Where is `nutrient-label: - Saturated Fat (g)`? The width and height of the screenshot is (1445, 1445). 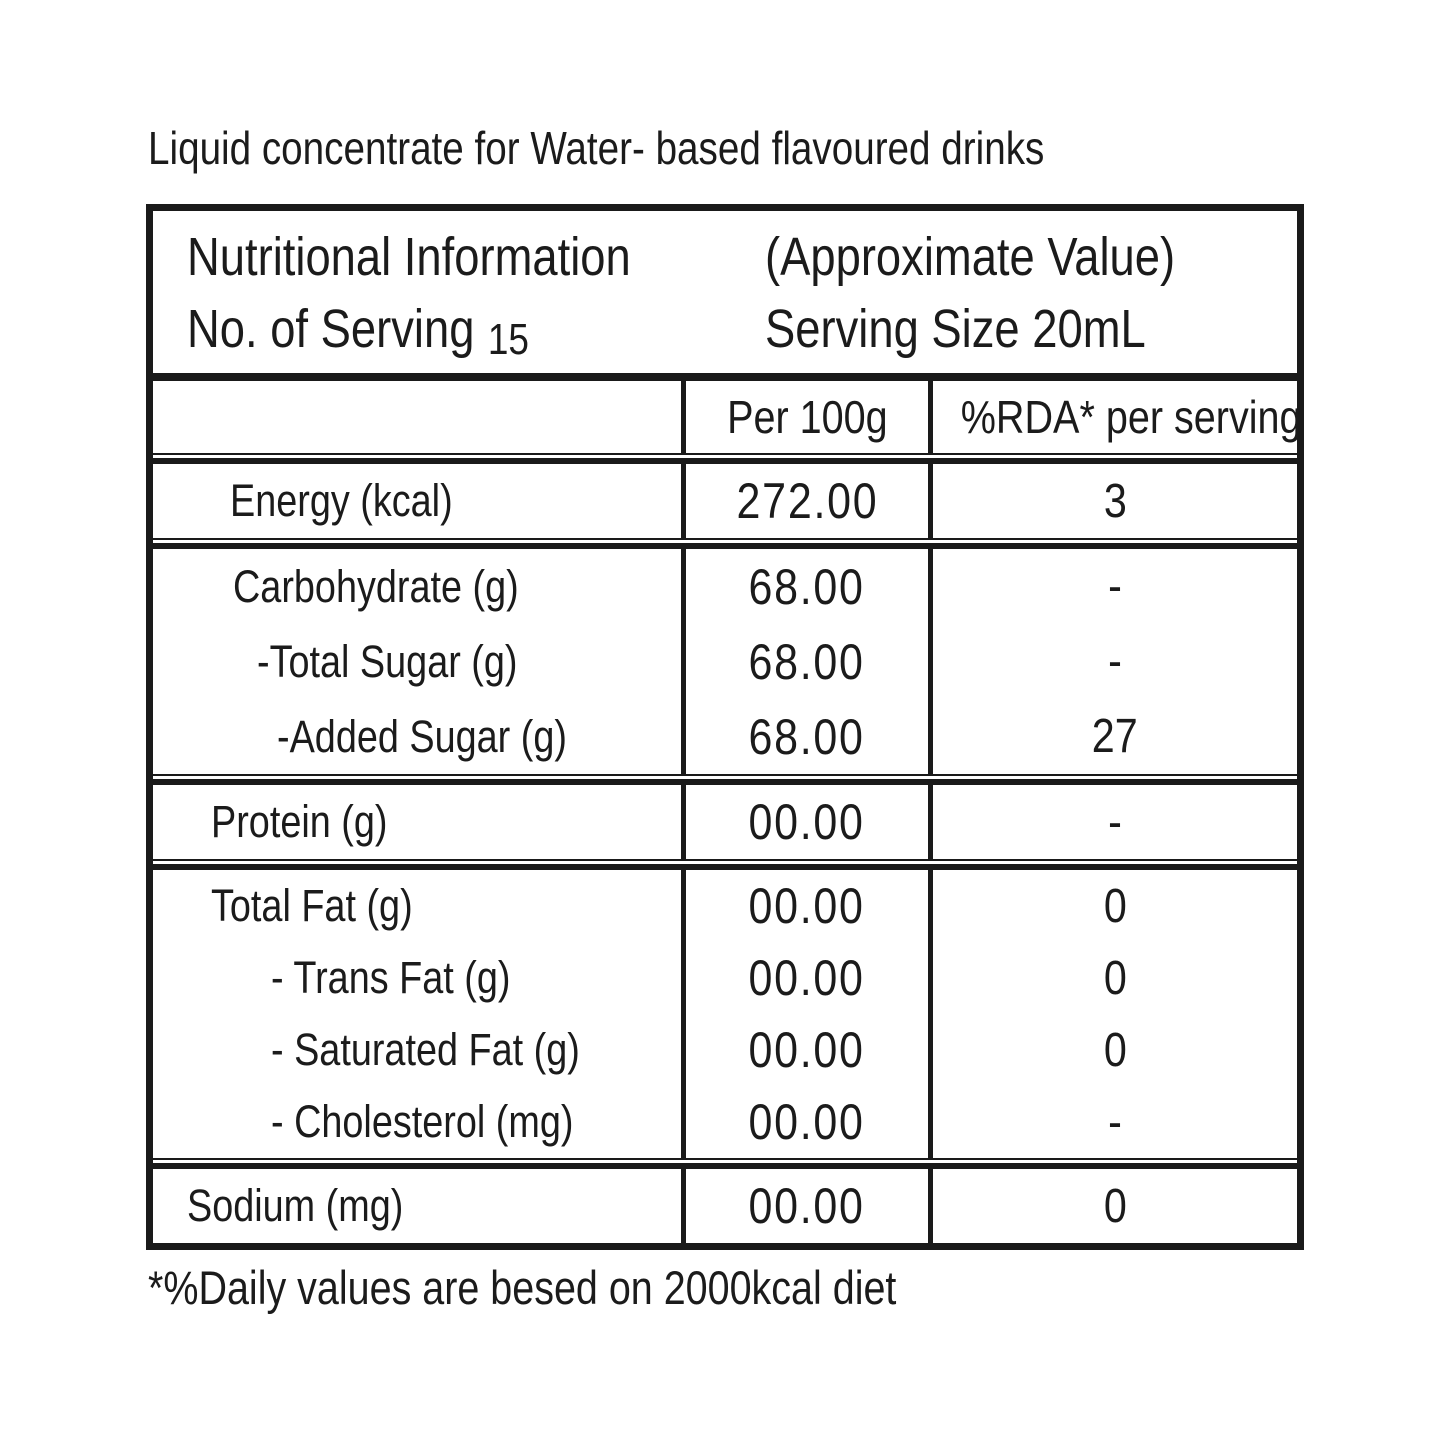 nutrient-label: - Saturated Fat (g) is located at coordinates (425, 1049).